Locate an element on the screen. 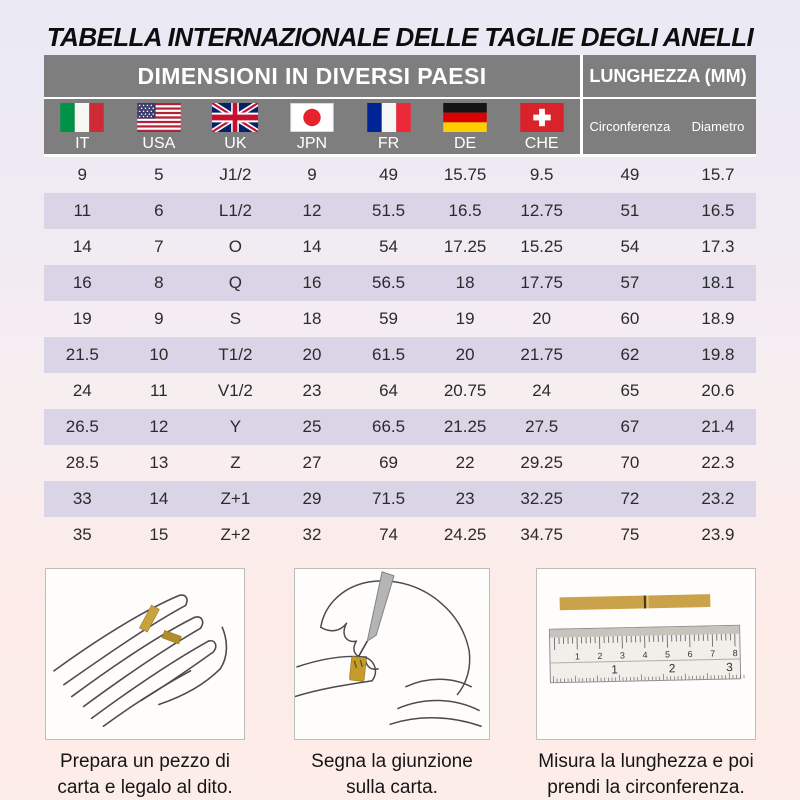 The height and width of the screenshot is (800, 800). table-row: 9 5 J1/2 9 49 15.75 9.5 49 15.7 is located at coordinates (400, 175).